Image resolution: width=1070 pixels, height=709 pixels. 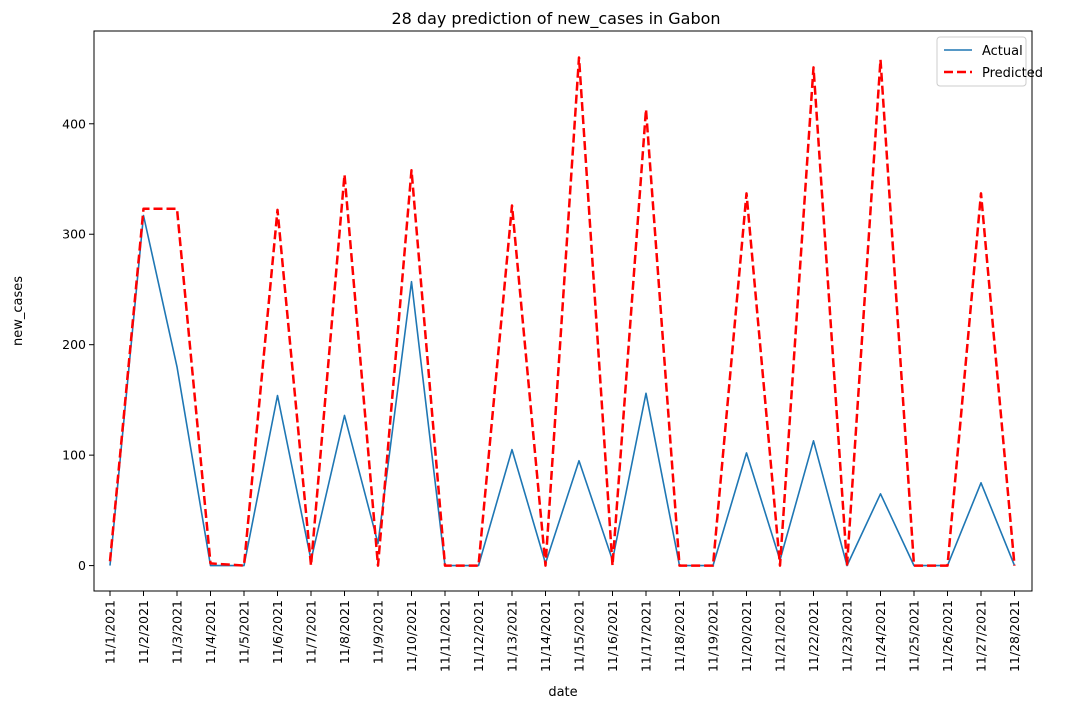 What do you see at coordinates (411, 636) in the screenshot?
I see `x-tick-label: 11/10/2021` at bounding box center [411, 636].